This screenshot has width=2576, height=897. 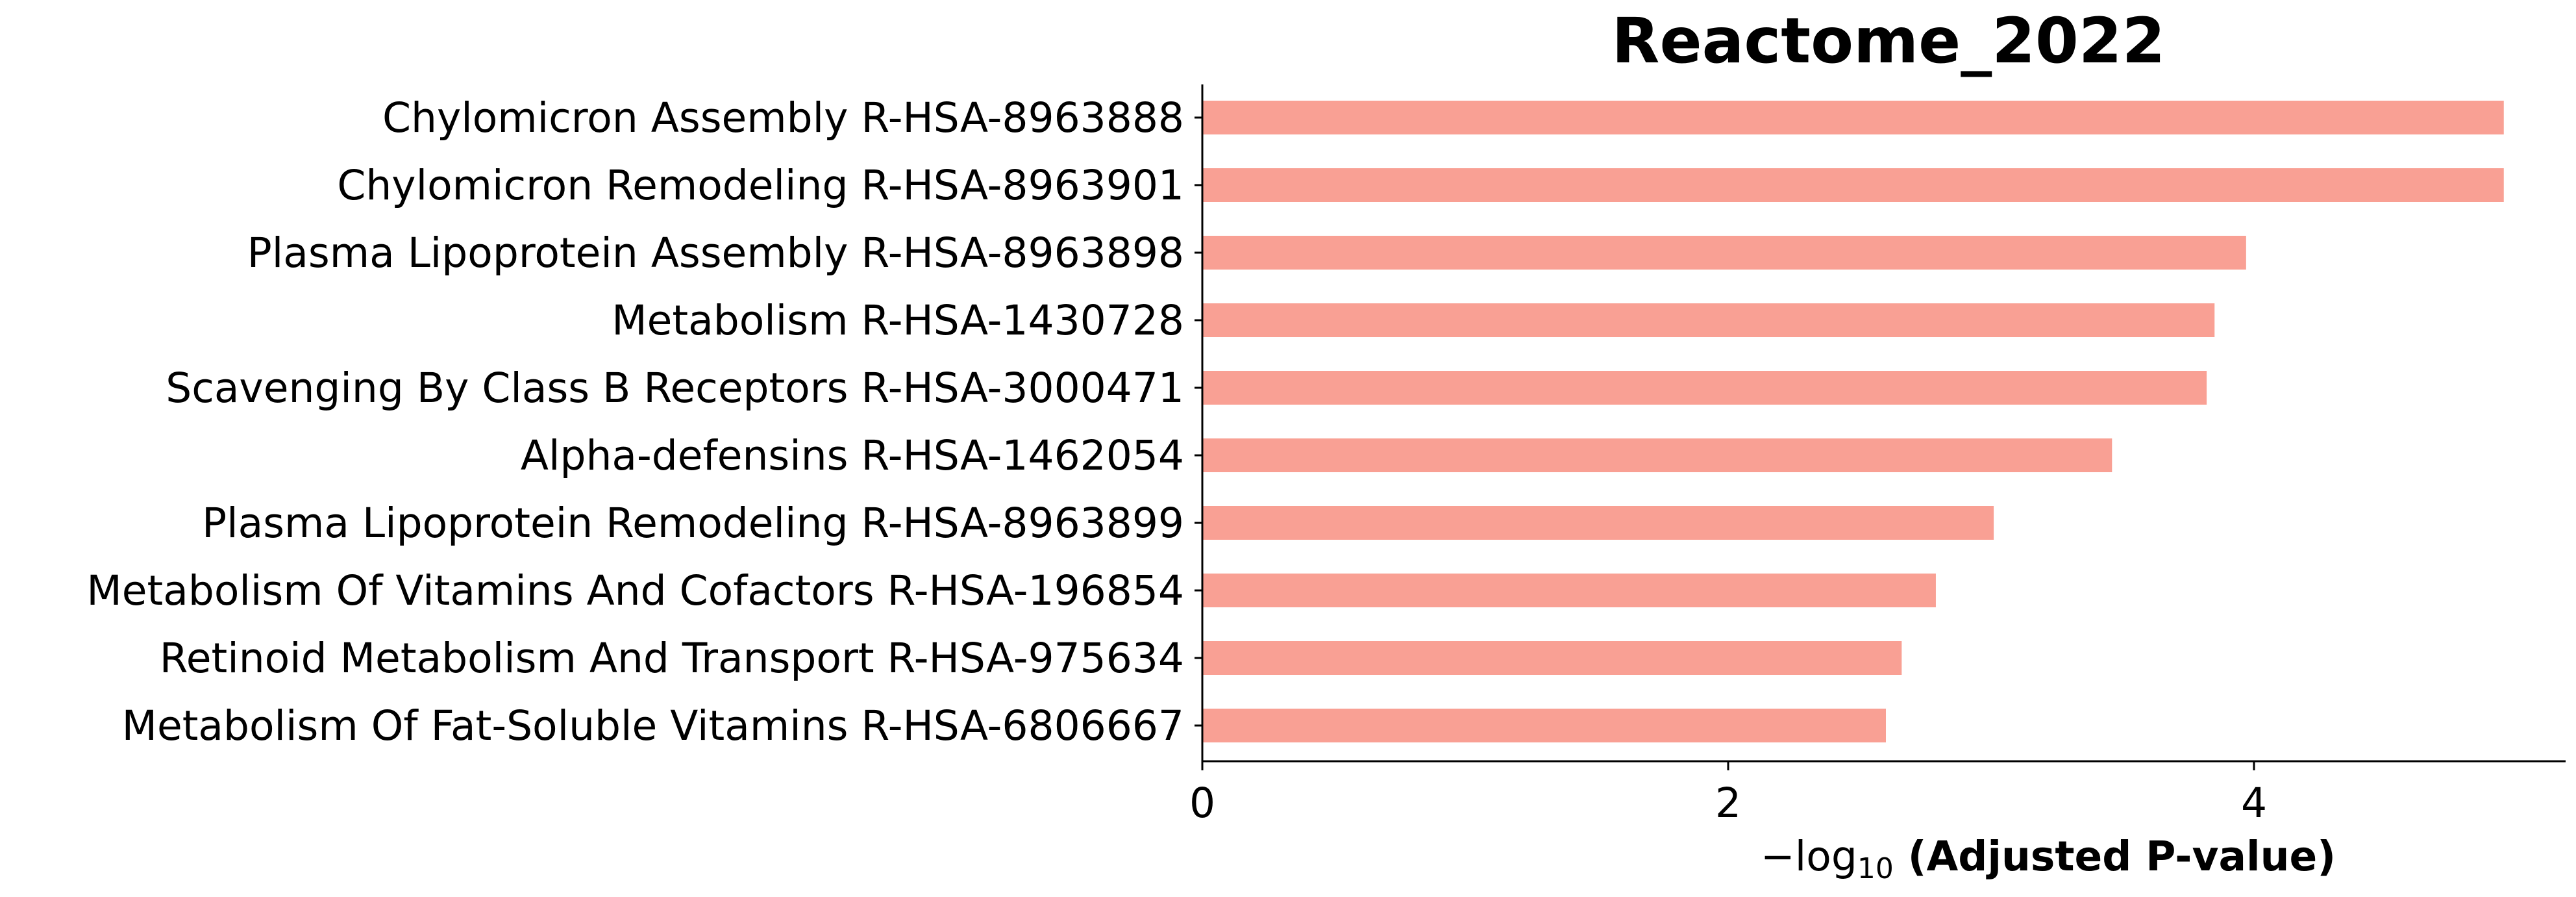 What do you see at coordinates (760, 185) in the screenshot?
I see `category-label: Chylomicron Remodeling R-HSA-8963901` at bounding box center [760, 185].